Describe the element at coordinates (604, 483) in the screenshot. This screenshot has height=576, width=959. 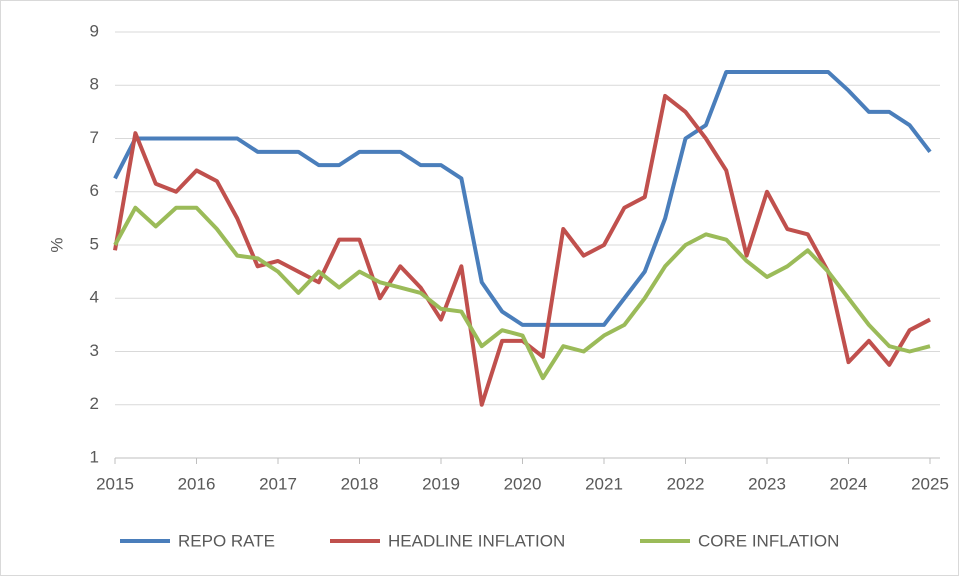
I see `x-tick-label: 2021` at that location.